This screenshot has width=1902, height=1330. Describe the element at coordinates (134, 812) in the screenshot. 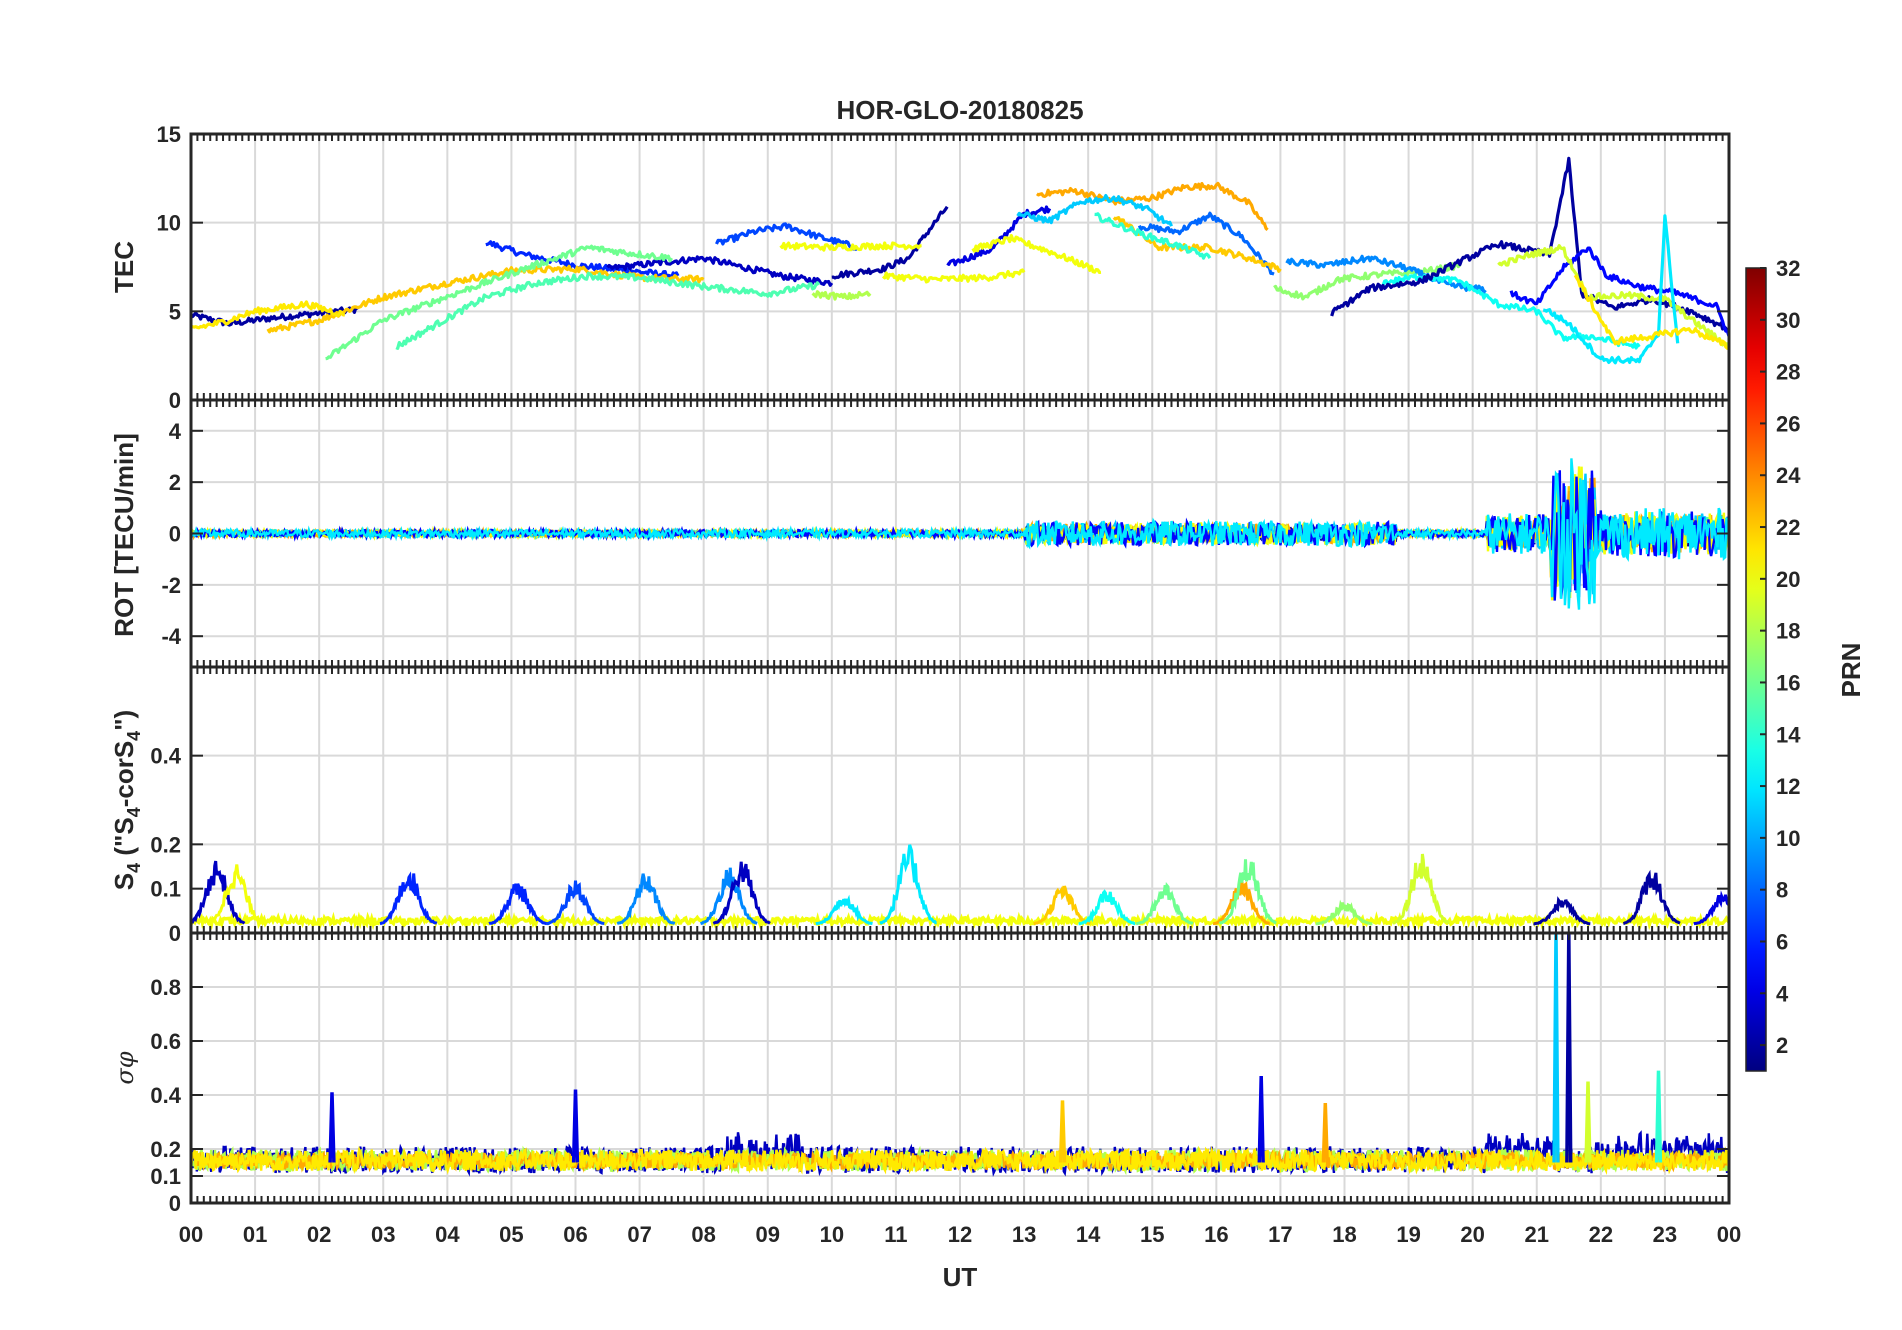

I see `s4-label-middle-sub: 4` at that location.